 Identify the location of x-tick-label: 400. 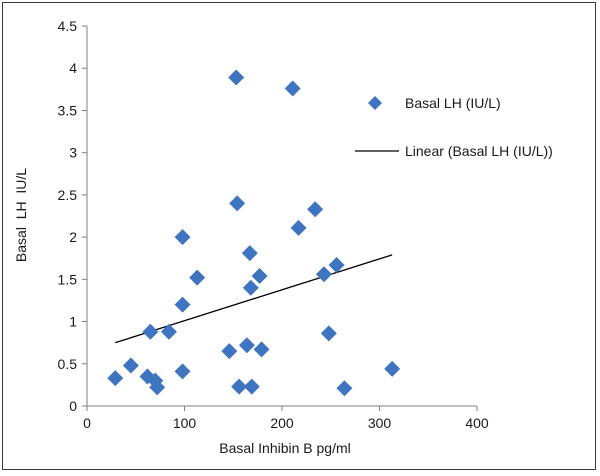
(477, 423).